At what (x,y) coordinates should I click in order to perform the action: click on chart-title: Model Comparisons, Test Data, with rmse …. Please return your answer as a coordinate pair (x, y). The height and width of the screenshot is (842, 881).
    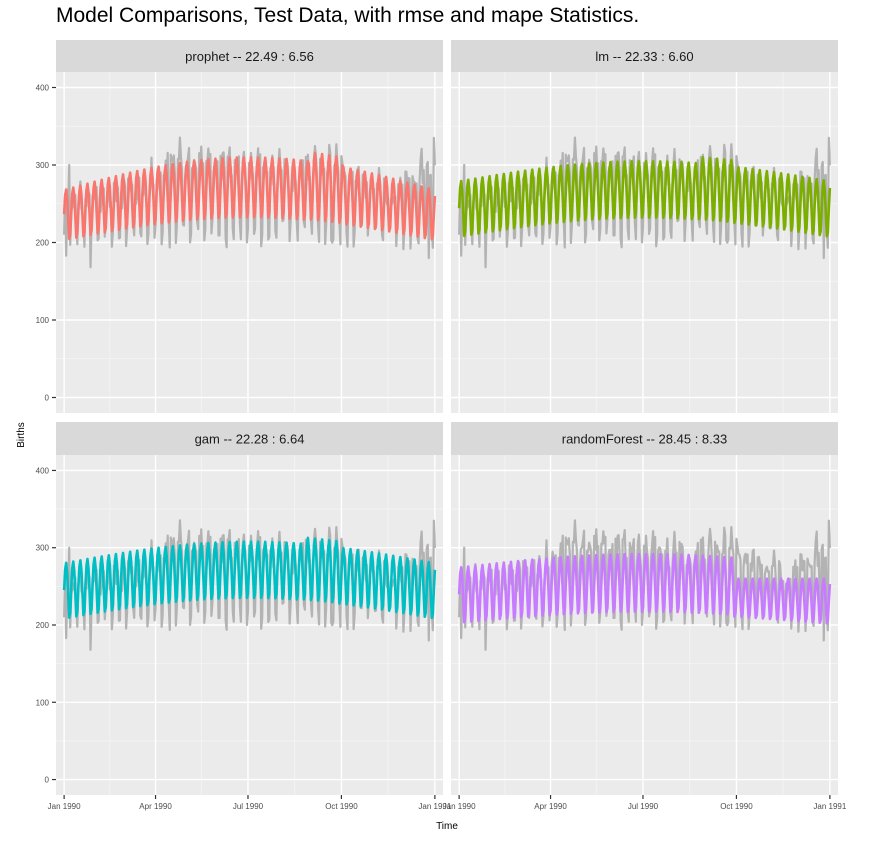
    Looking at the image, I should click on (348, 15).